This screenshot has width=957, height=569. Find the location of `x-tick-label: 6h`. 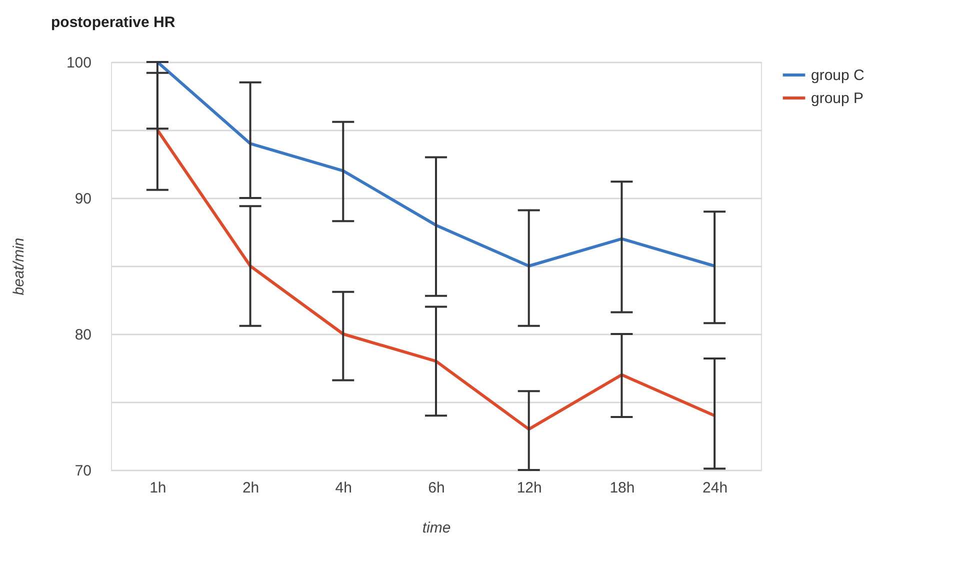

x-tick-label: 6h is located at coordinates (436, 488).